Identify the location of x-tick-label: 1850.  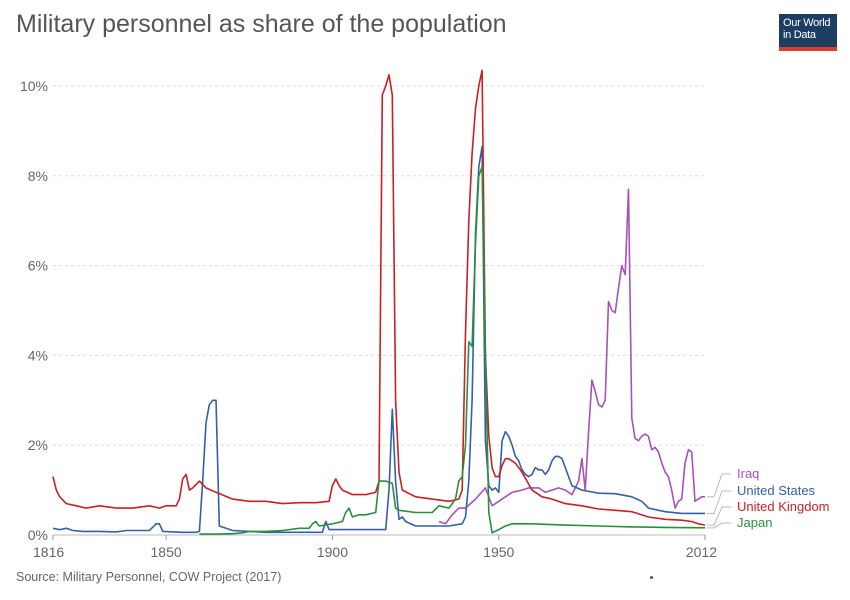
(166, 552).